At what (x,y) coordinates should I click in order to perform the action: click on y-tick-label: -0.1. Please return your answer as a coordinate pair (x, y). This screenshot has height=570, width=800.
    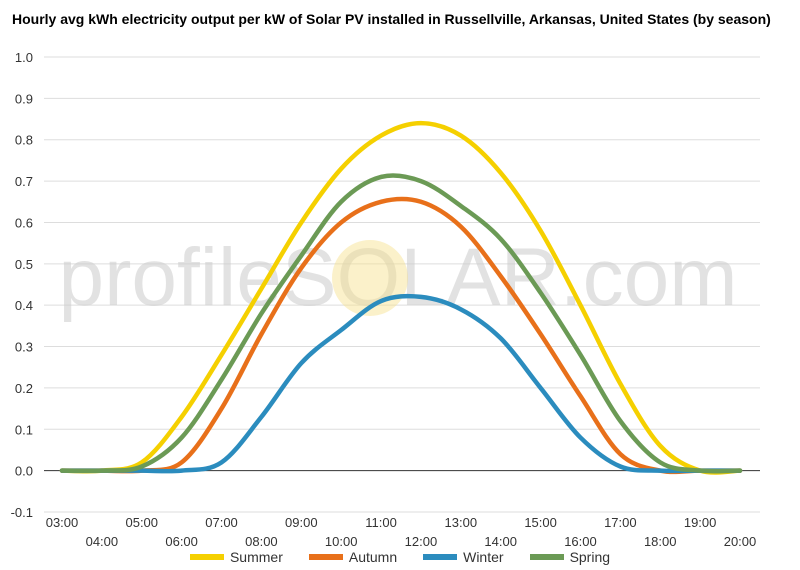
    Looking at the image, I should click on (22, 512).